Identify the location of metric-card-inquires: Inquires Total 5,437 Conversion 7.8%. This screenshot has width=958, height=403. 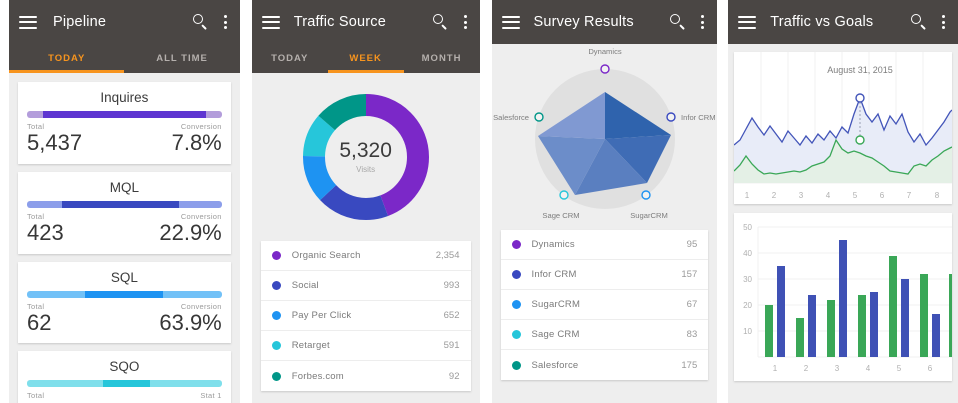
(124, 123).